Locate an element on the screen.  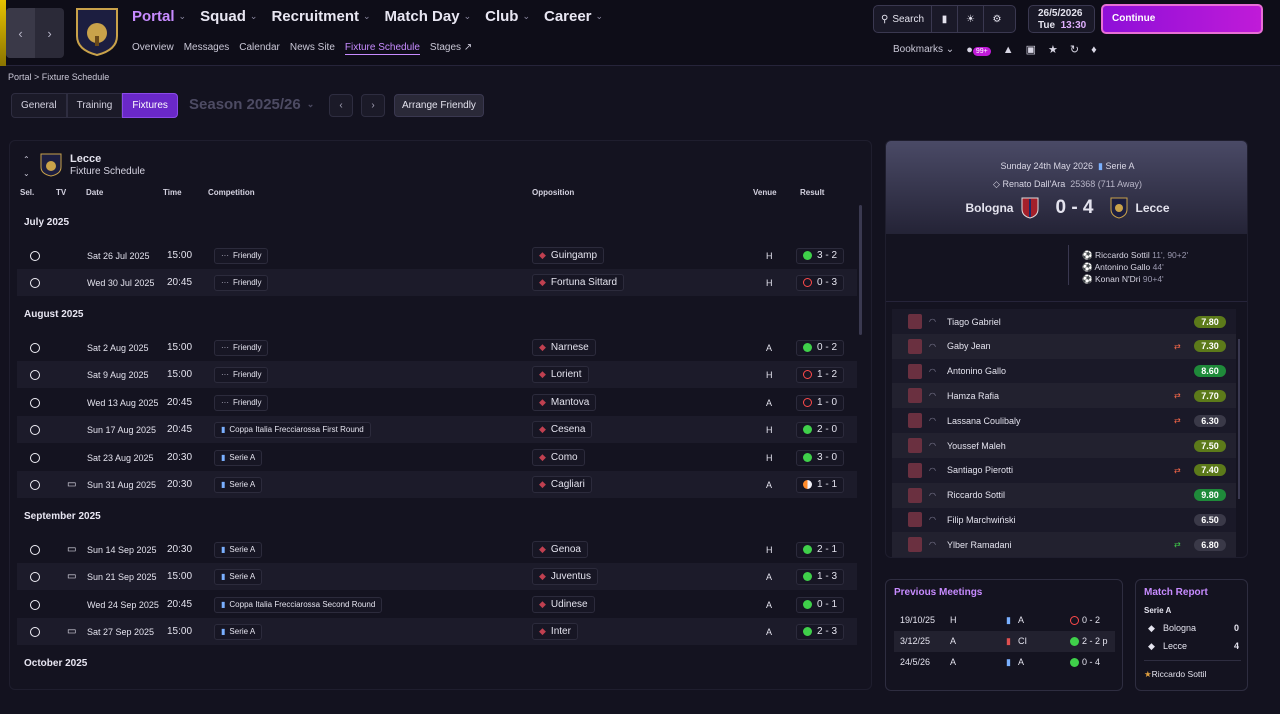
opposition-badge: ◆ Cesena is located at coordinates (562, 429).